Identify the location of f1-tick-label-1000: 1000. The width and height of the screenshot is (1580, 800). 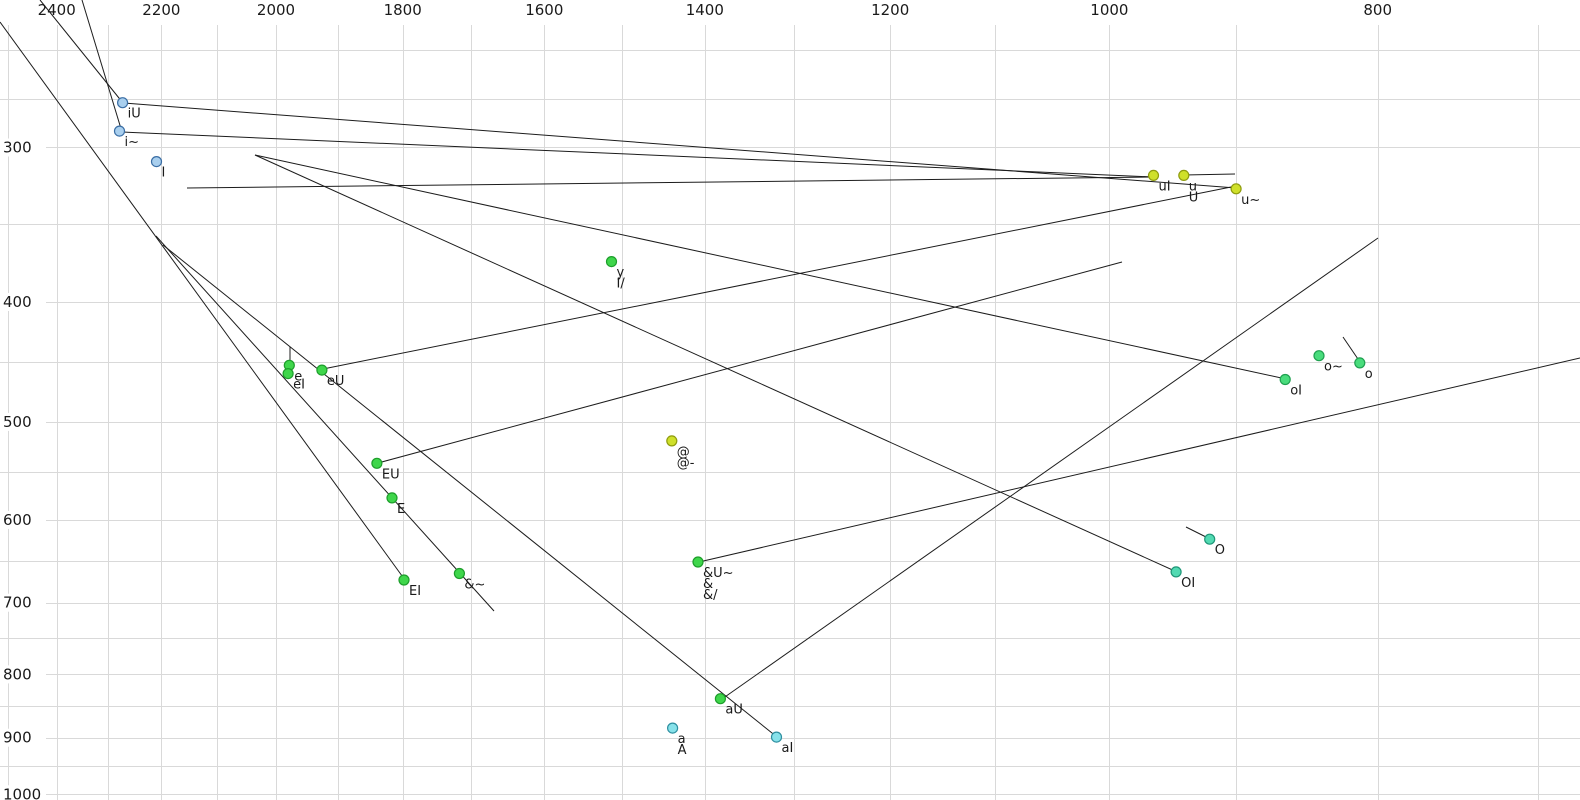
(22, 792).